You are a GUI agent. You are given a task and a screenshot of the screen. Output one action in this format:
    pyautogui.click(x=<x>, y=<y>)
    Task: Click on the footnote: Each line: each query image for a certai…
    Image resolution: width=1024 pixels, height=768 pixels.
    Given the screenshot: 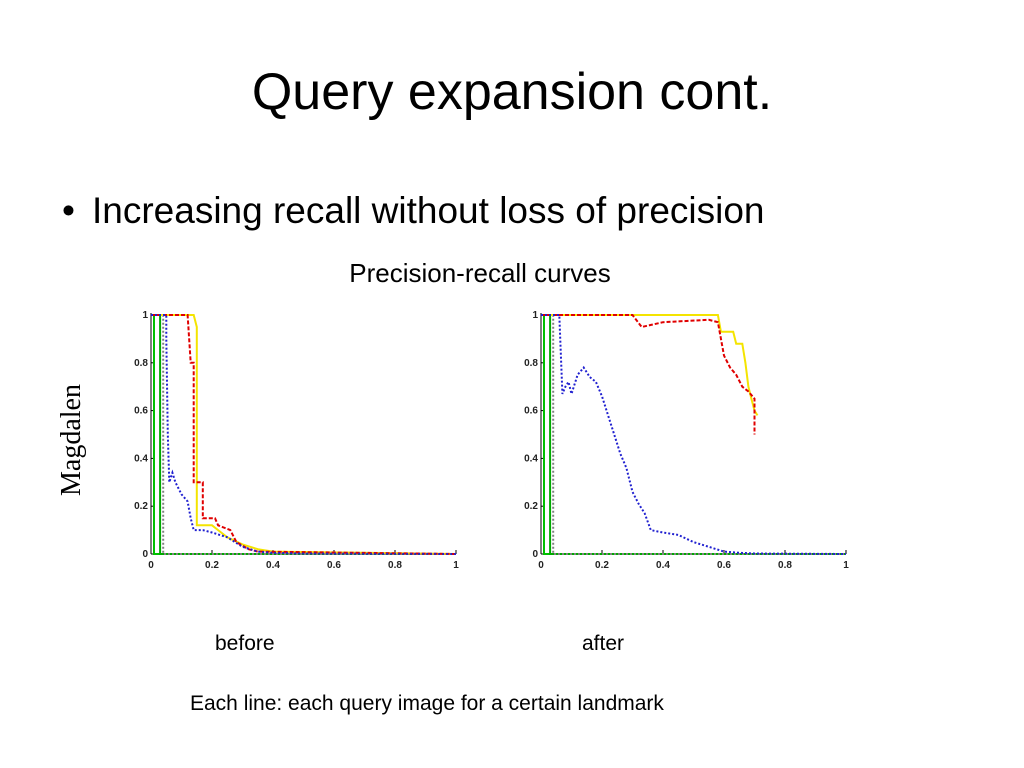 What is the action you would take?
    pyautogui.click(x=427, y=703)
    